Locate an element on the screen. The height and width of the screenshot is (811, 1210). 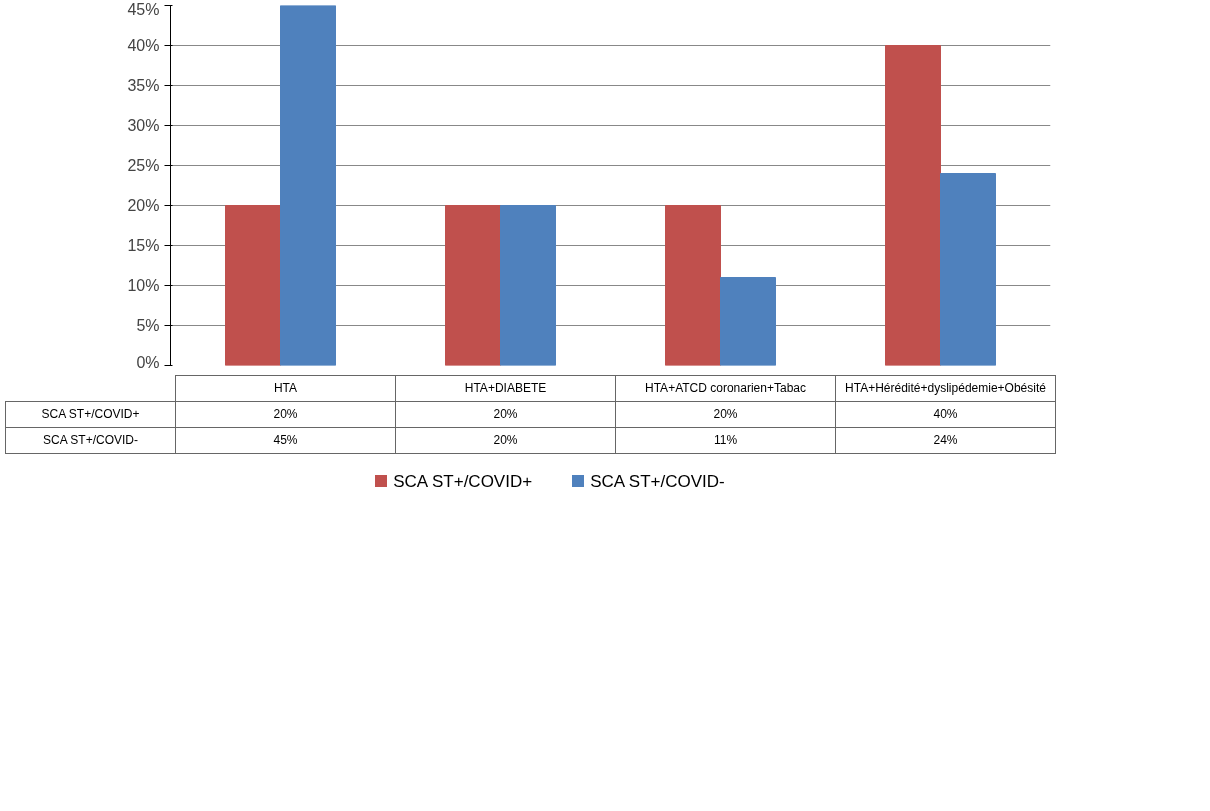
y-tick-label: 35% is located at coordinates (143, 85).